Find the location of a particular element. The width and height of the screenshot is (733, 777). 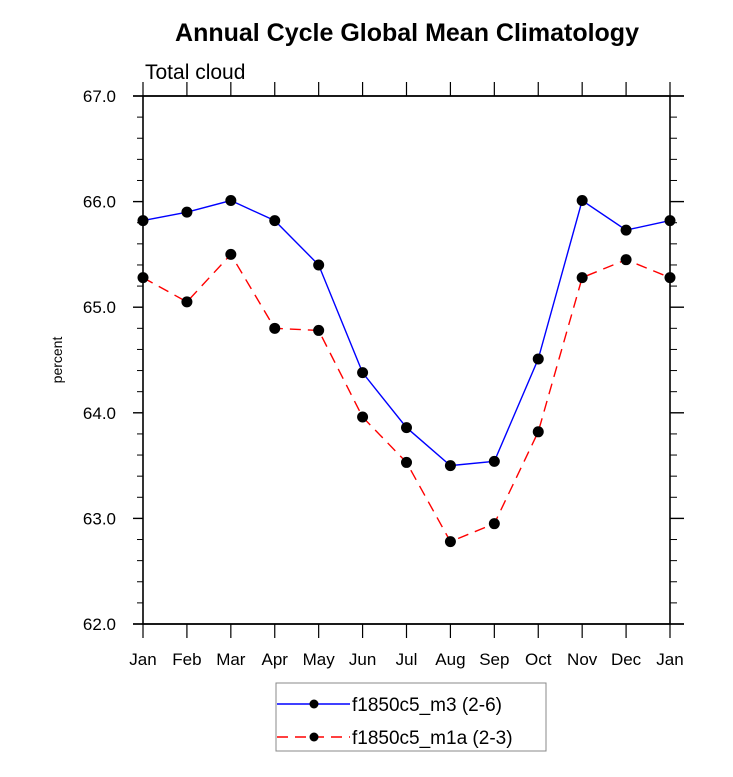

y-tick-label: 67.0 is located at coordinates (99, 96).